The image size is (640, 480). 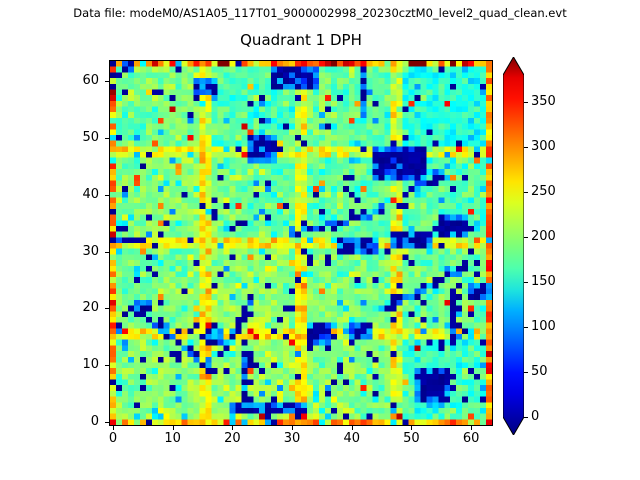 What do you see at coordinates (535, 416) in the screenshot?
I see `colorbar-tick-label: 0` at bounding box center [535, 416].